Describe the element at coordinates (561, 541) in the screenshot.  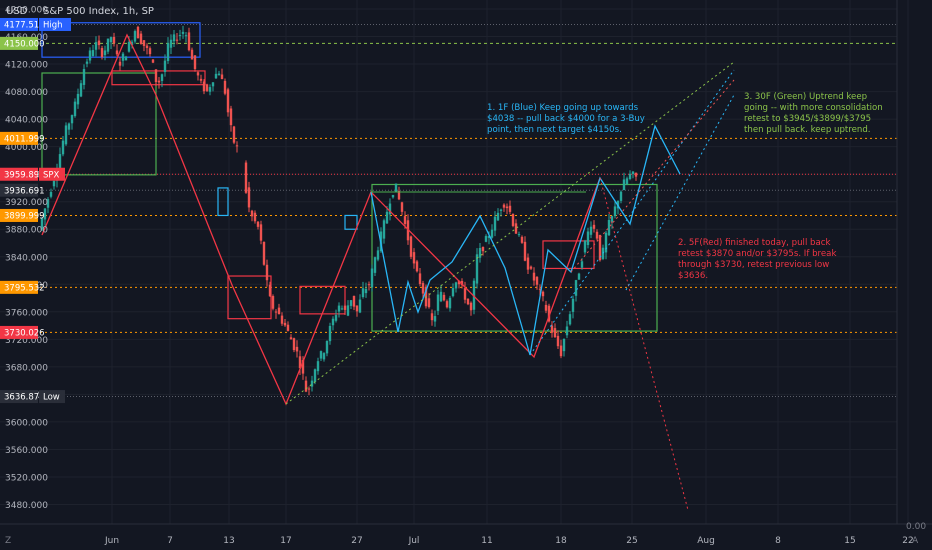
I see `x-tick-label: 18` at that location.